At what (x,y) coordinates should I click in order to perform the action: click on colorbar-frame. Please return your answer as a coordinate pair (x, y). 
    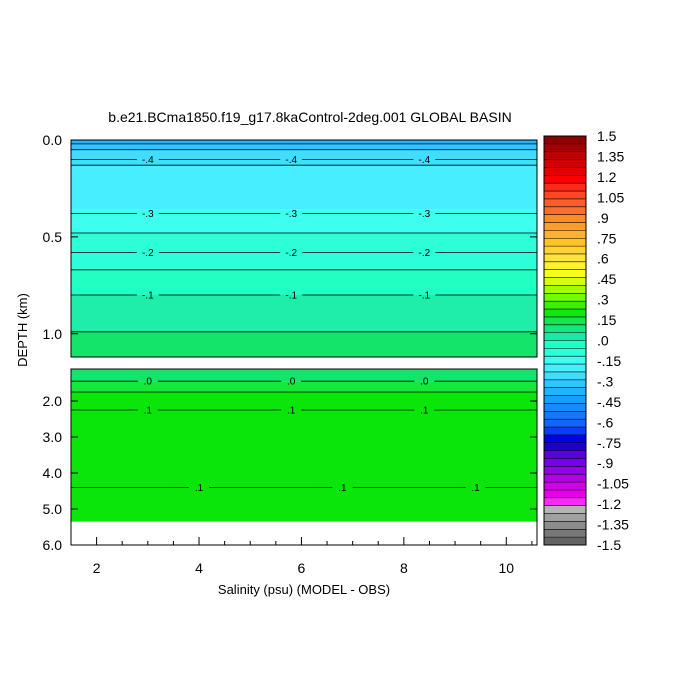
    Looking at the image, I should click on (565, 340).